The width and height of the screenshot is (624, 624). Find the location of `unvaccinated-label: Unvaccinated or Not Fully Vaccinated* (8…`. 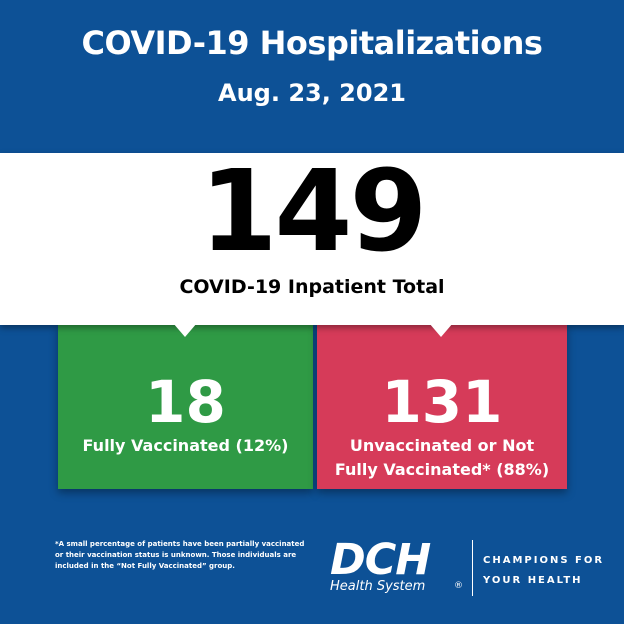

unvaccinated-label: Unvaccinated or Not Fully Vaccinated* (8… is located at coordinates (442, 458).